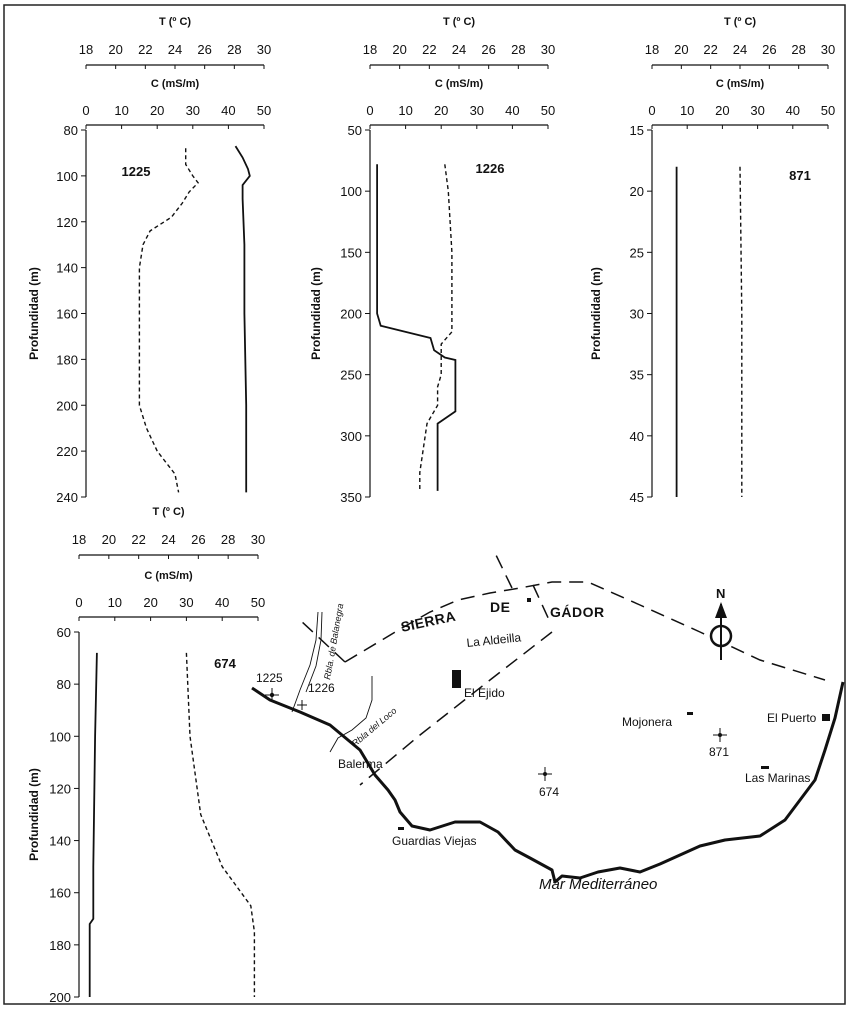  I want to click on las-marinas-label: Las Marinas, so click(777, 778).